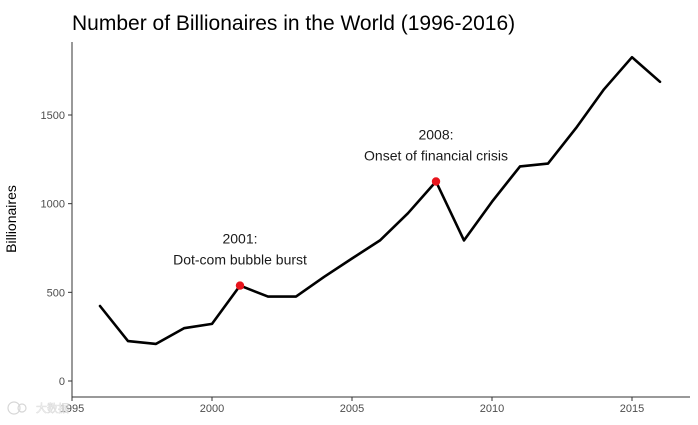 Image resolution: width=698 pixels, height=425 pixels. What do you see at coordinates (436, 156) in the screenshot?
I see `annotation-2008-event: Onset of financial crisis` at bounding box center [436, 156].